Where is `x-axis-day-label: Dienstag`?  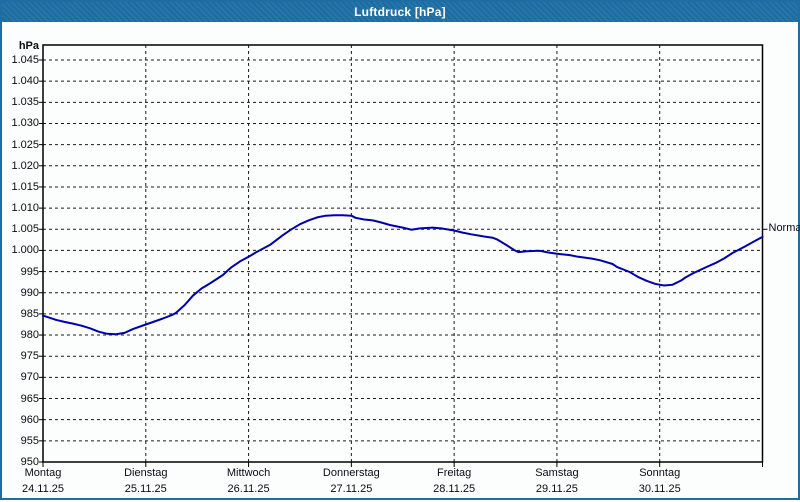 x-axis-day-label: Dienstag is located at coordinates (145, 473).